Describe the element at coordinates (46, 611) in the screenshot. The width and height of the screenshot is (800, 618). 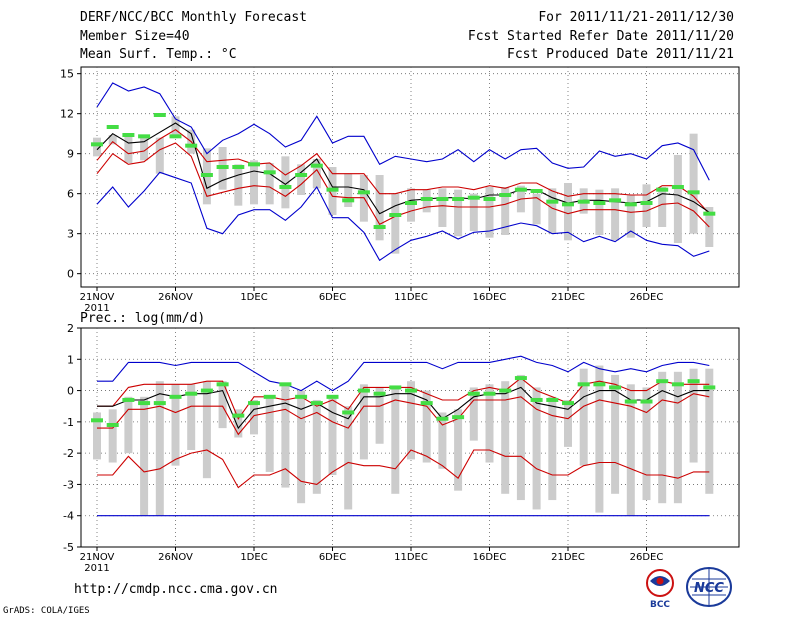
I see `grads-credit: GrADS: COLA/IGES` at that location.